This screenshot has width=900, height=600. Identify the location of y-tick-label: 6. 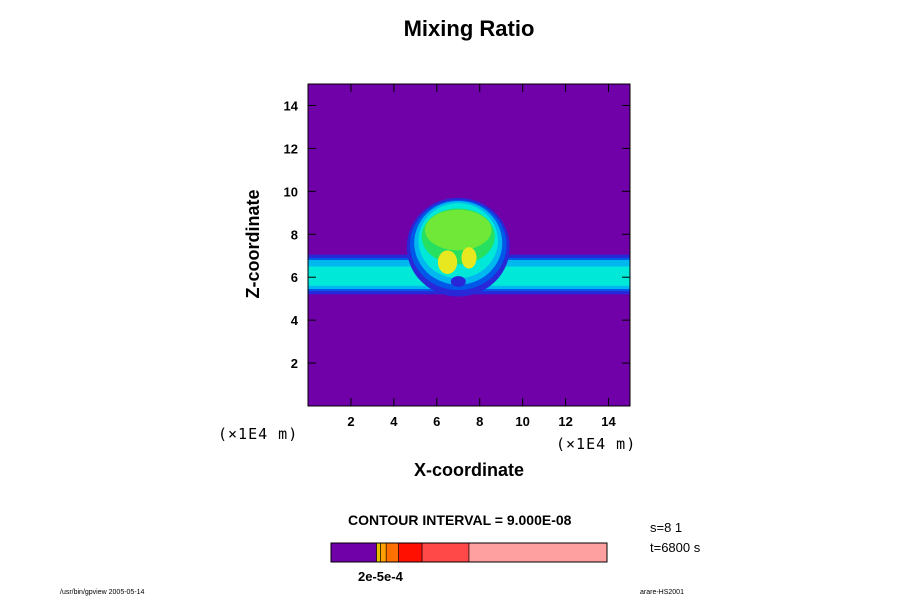
(294, 277).